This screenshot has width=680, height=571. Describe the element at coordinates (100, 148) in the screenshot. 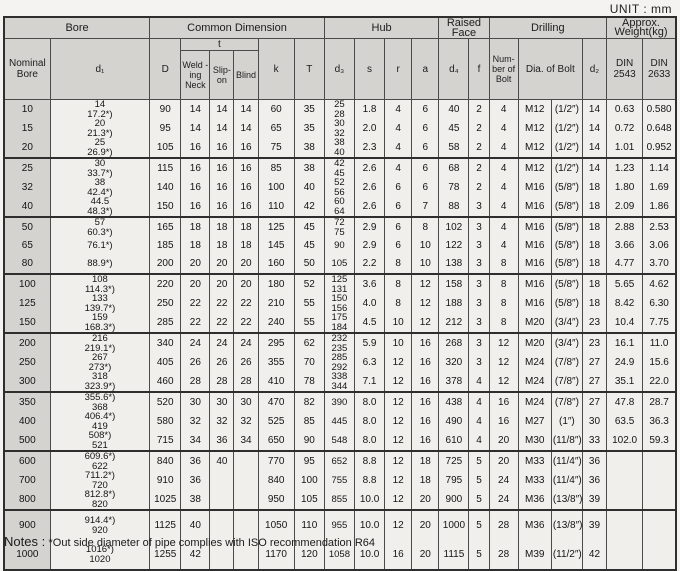

I see `cell-d1: 25 26.9*)` at that location.